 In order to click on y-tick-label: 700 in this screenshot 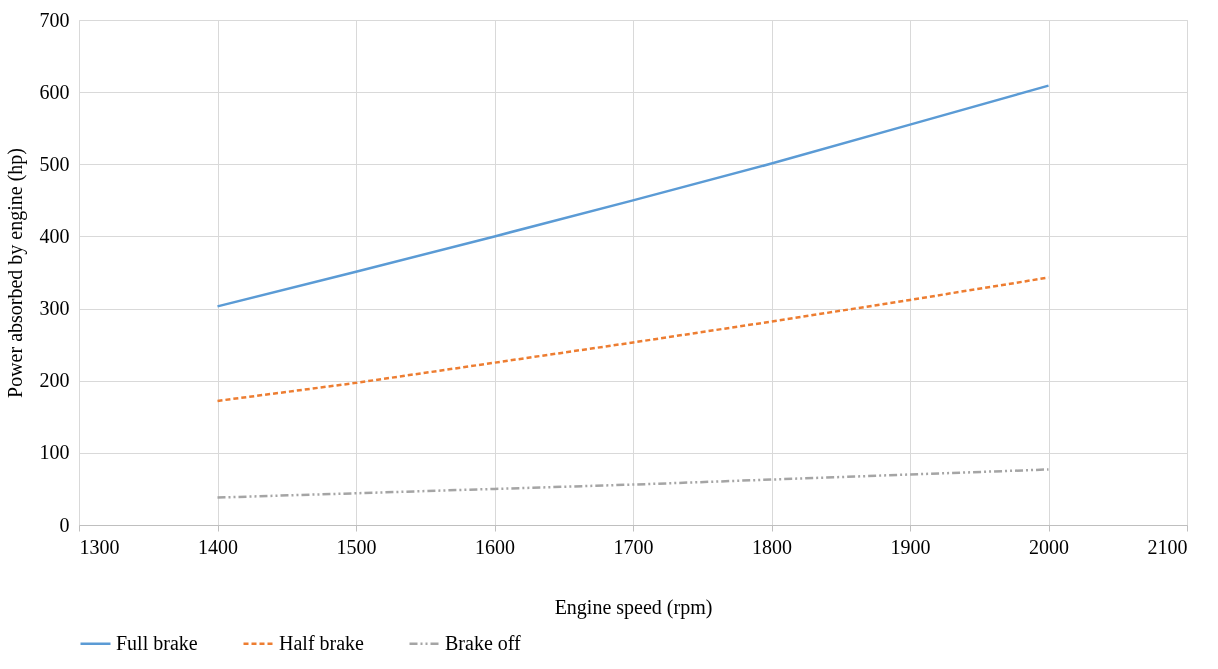, I will do `click(54, 19)`.